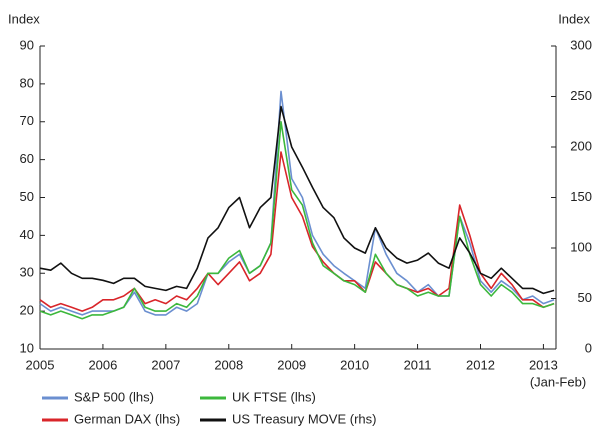 The width and height of the screenshot is (596, 430). What do you see at coordinates (40, 364) in the screenshot?
I see `x-tick-label: 2005` at bounding box center [40, 364].